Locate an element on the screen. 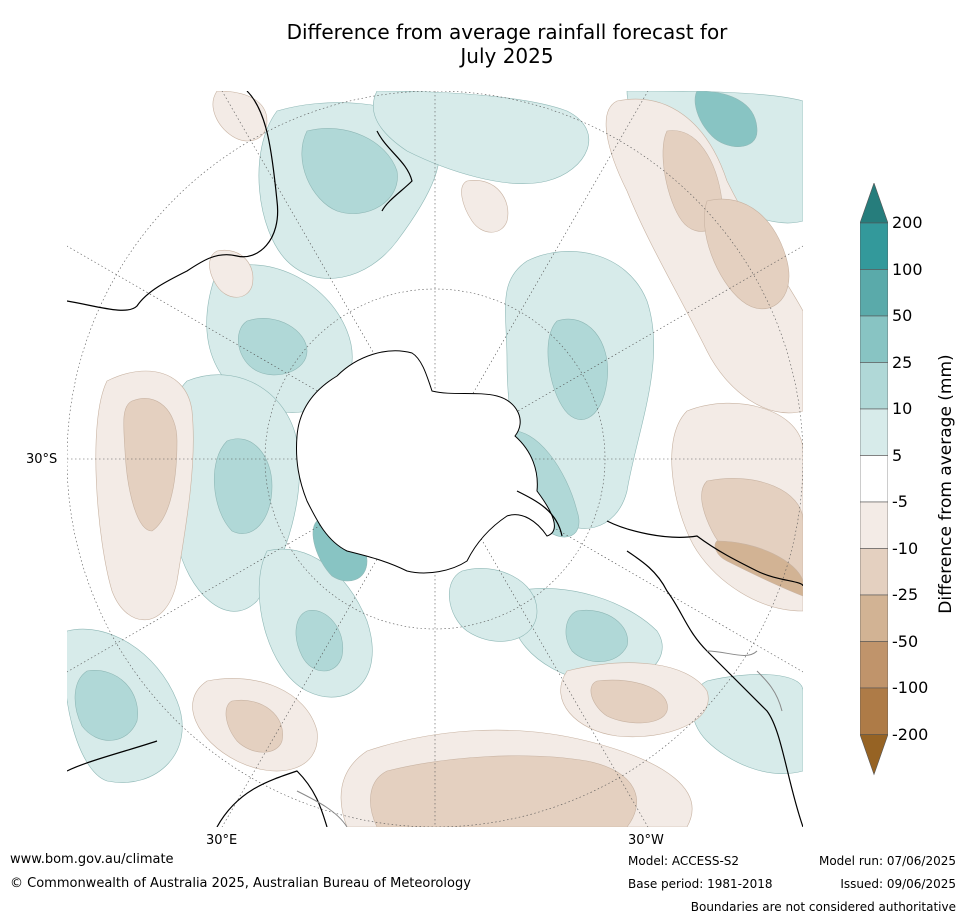 The image size is (965, 919). title-line-2: July 2025 is located at coordinates (507, 56).